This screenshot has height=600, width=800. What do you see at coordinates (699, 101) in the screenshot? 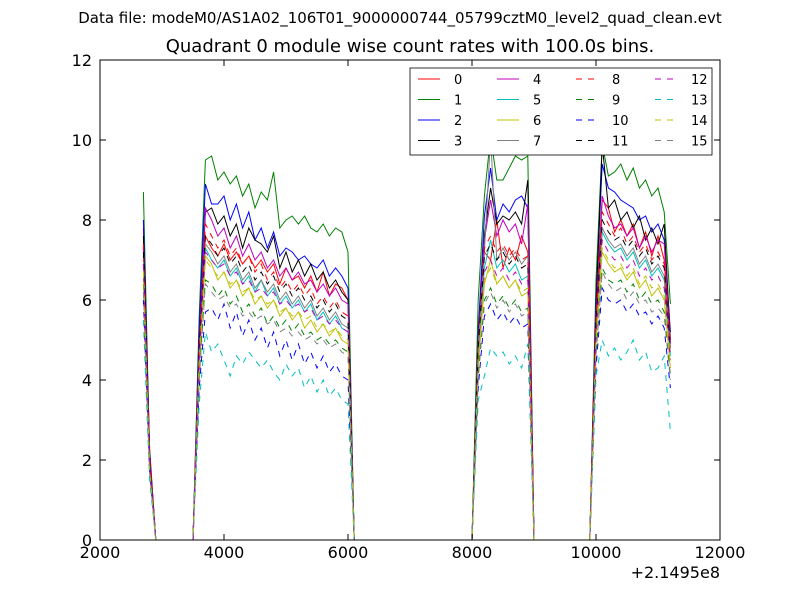
I see `legend-label-13: 13` at bounding box center [699, 101].